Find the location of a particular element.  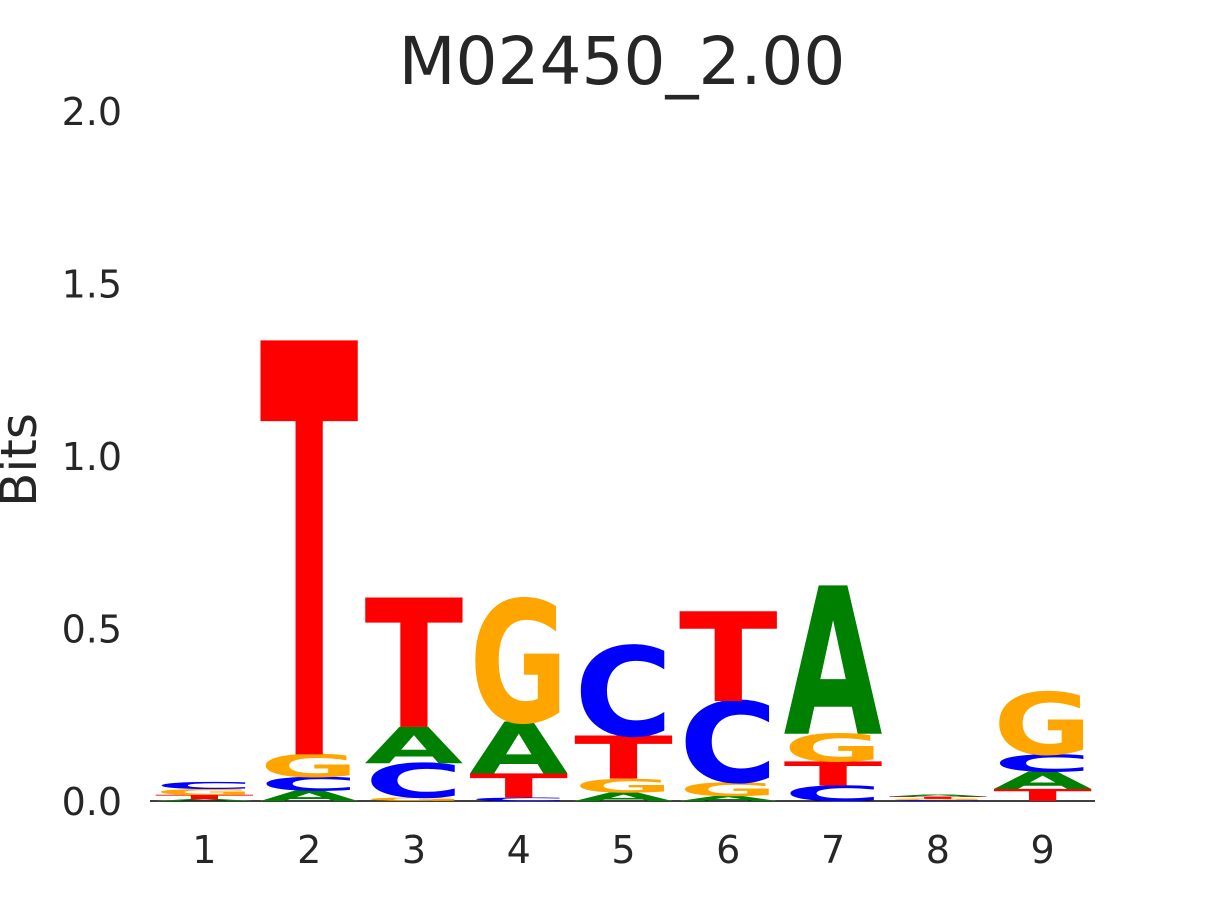

x-tick-label: 5 is located at coordinates (623, 850).